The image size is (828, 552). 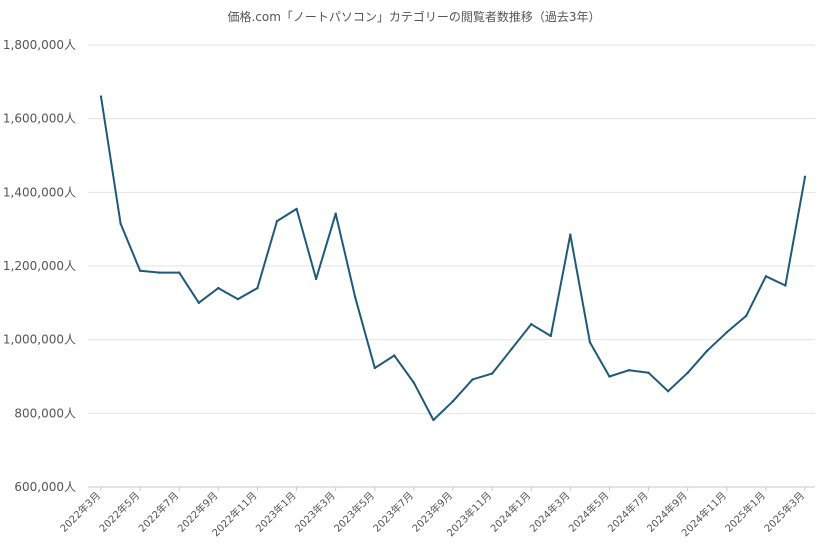 What do you see at coordinates (276, 512) in the screenshot?
I see `x-tick-label: 2023年1月` at bounding box center [276, 512].